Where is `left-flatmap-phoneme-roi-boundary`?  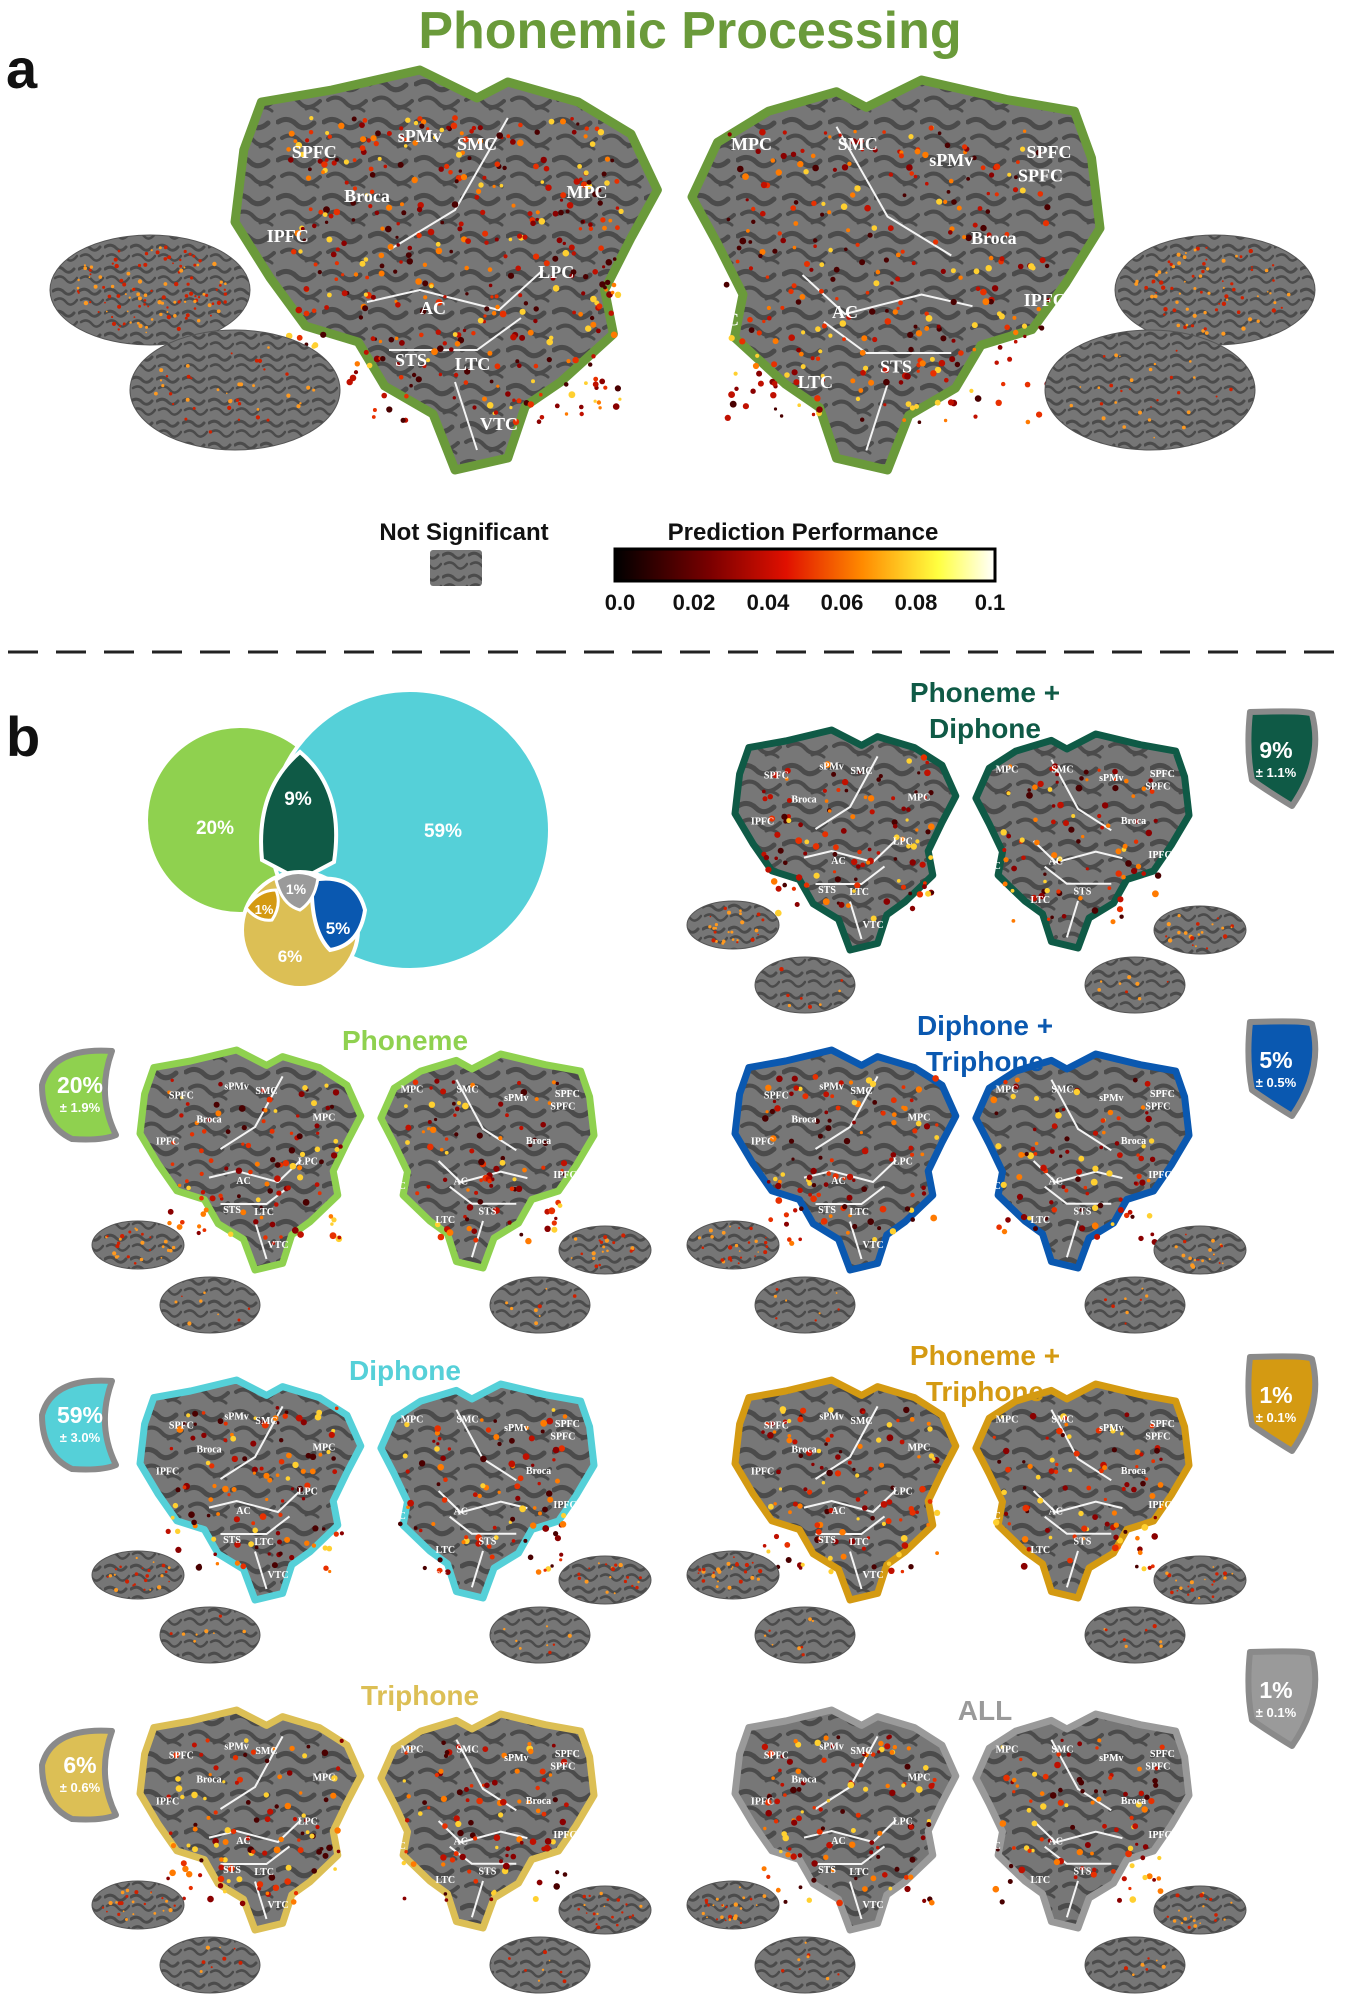 left-flatmap-phoneme-roi-boundary is located at coordinates (261, 1240).